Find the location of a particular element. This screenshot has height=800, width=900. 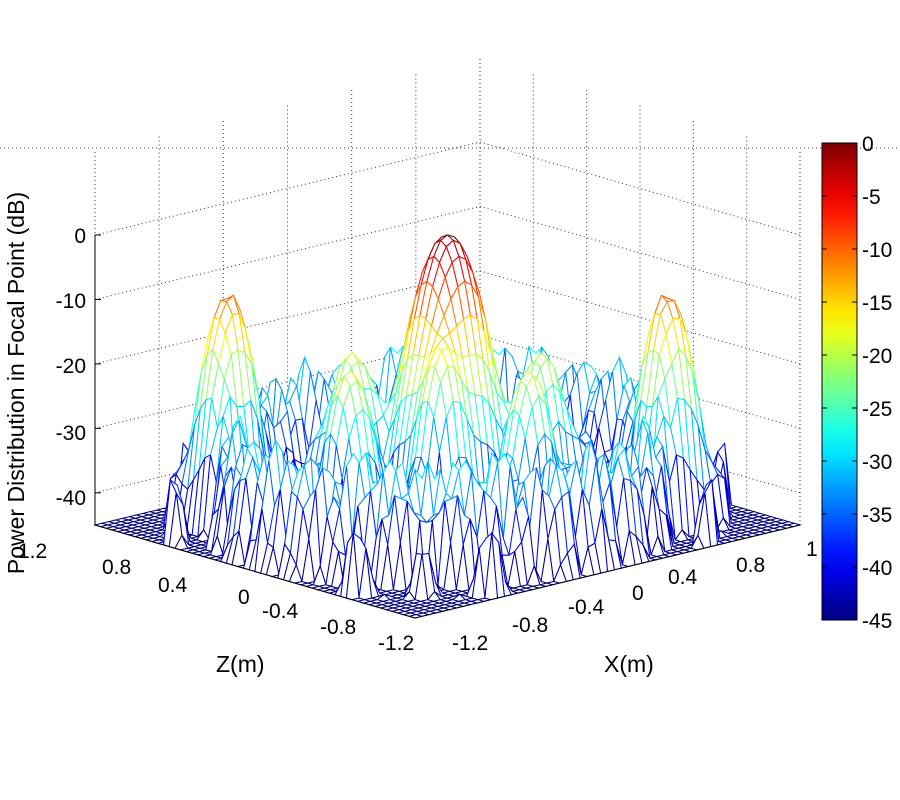

value-tick-labels: 0 -10 -20 -30 -40 is located at coordinates (71, 367).